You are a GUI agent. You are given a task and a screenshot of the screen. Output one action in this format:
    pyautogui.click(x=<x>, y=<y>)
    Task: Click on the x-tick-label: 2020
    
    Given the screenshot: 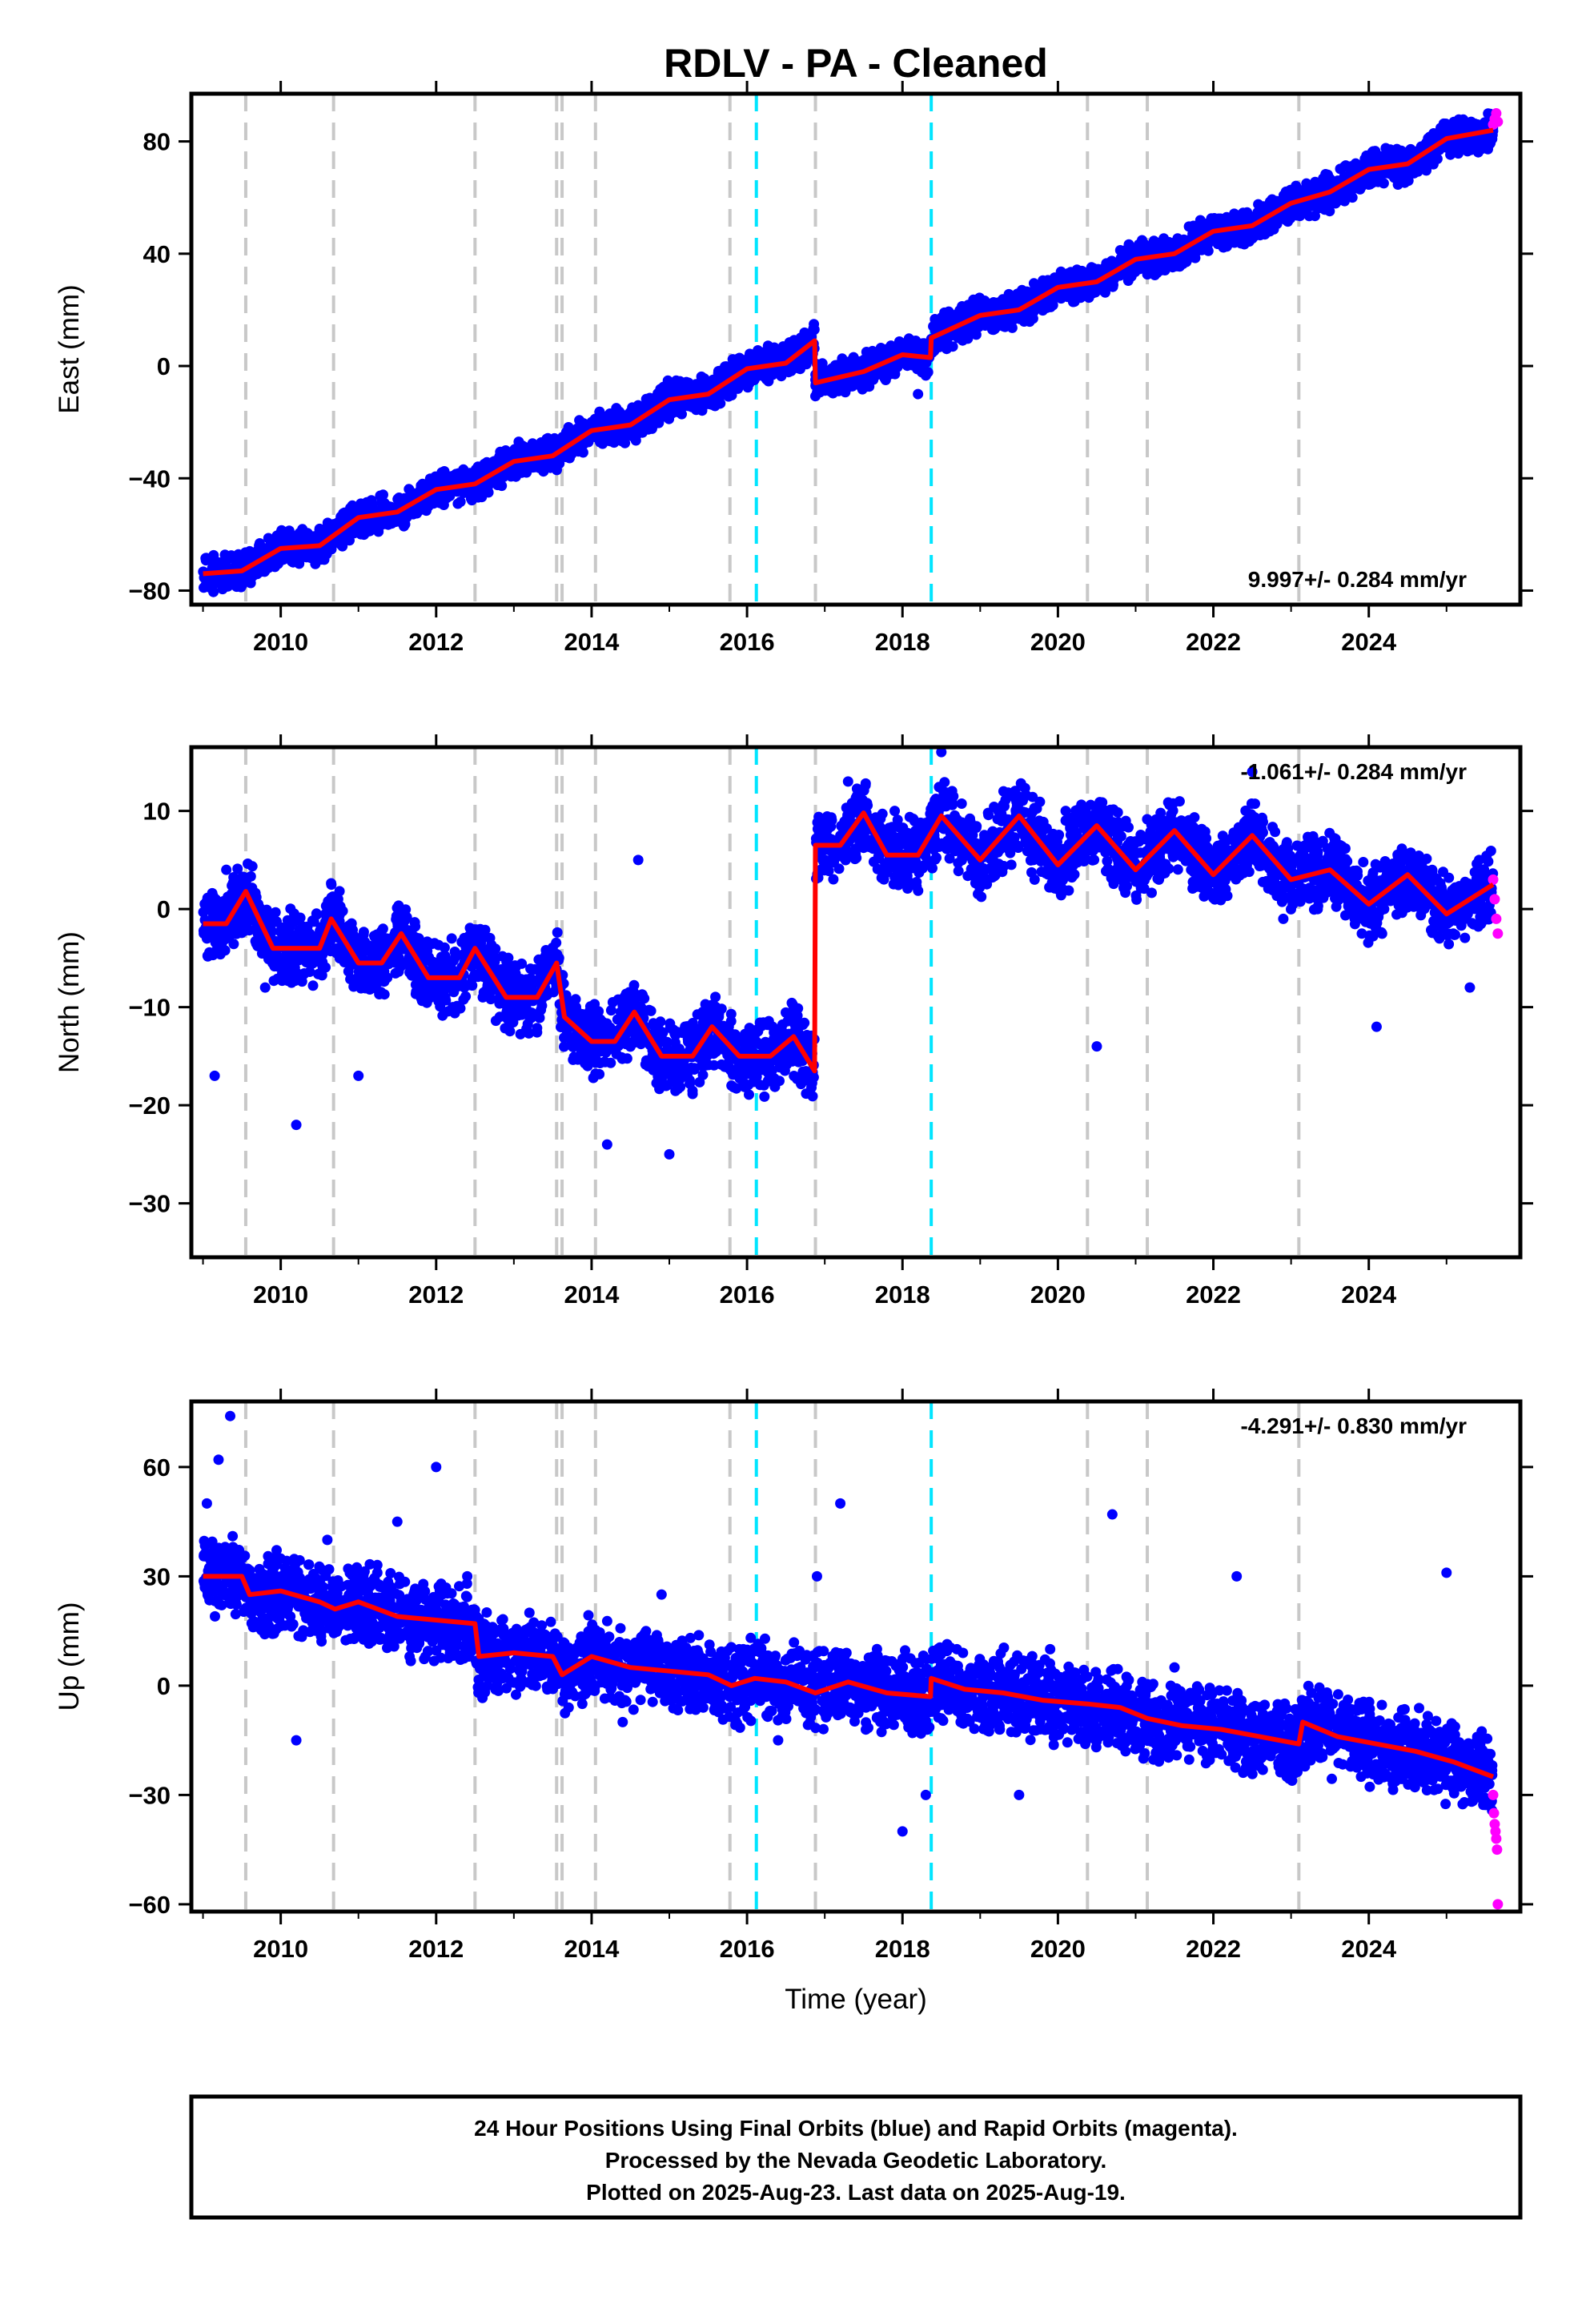 What is the action you would take?
    pyautogui.click(x=1058, y=642)
    